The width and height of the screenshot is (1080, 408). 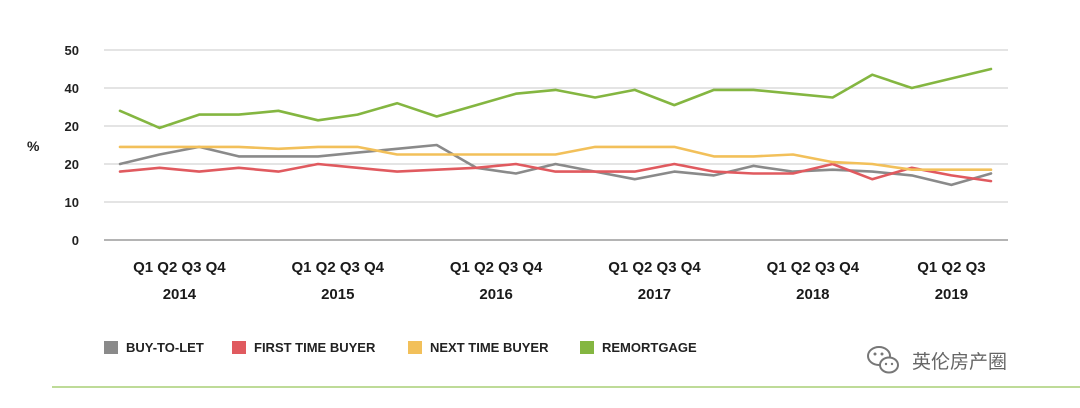 I want to click on x-year-label: 2019, so click(x=951, y=294).